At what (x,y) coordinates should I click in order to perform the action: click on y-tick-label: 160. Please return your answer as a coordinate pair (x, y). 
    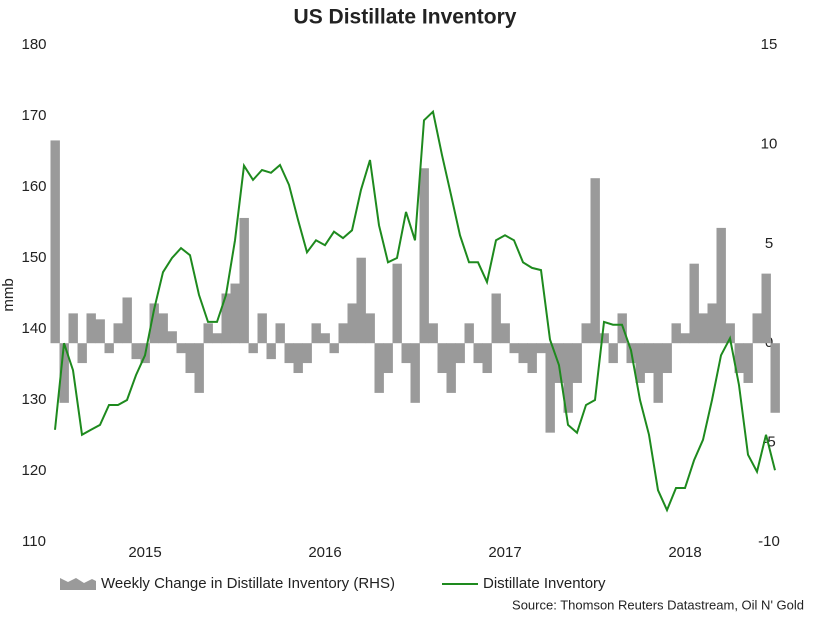
    Looking at the image, I should click on (33, 186).